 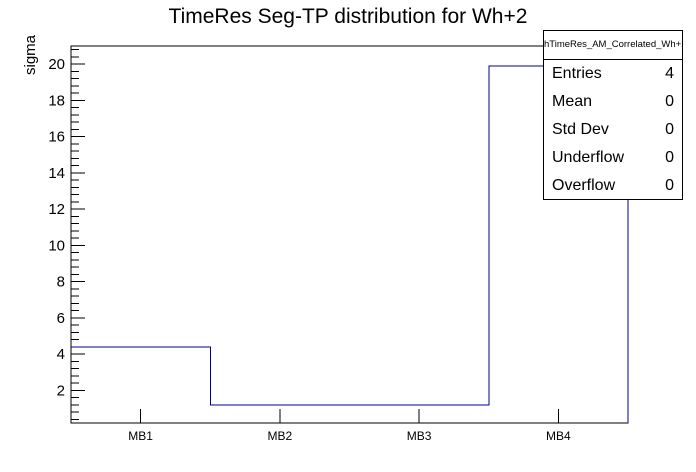 I want to click on y-tick-label: 10, so click(x=56, y=245).